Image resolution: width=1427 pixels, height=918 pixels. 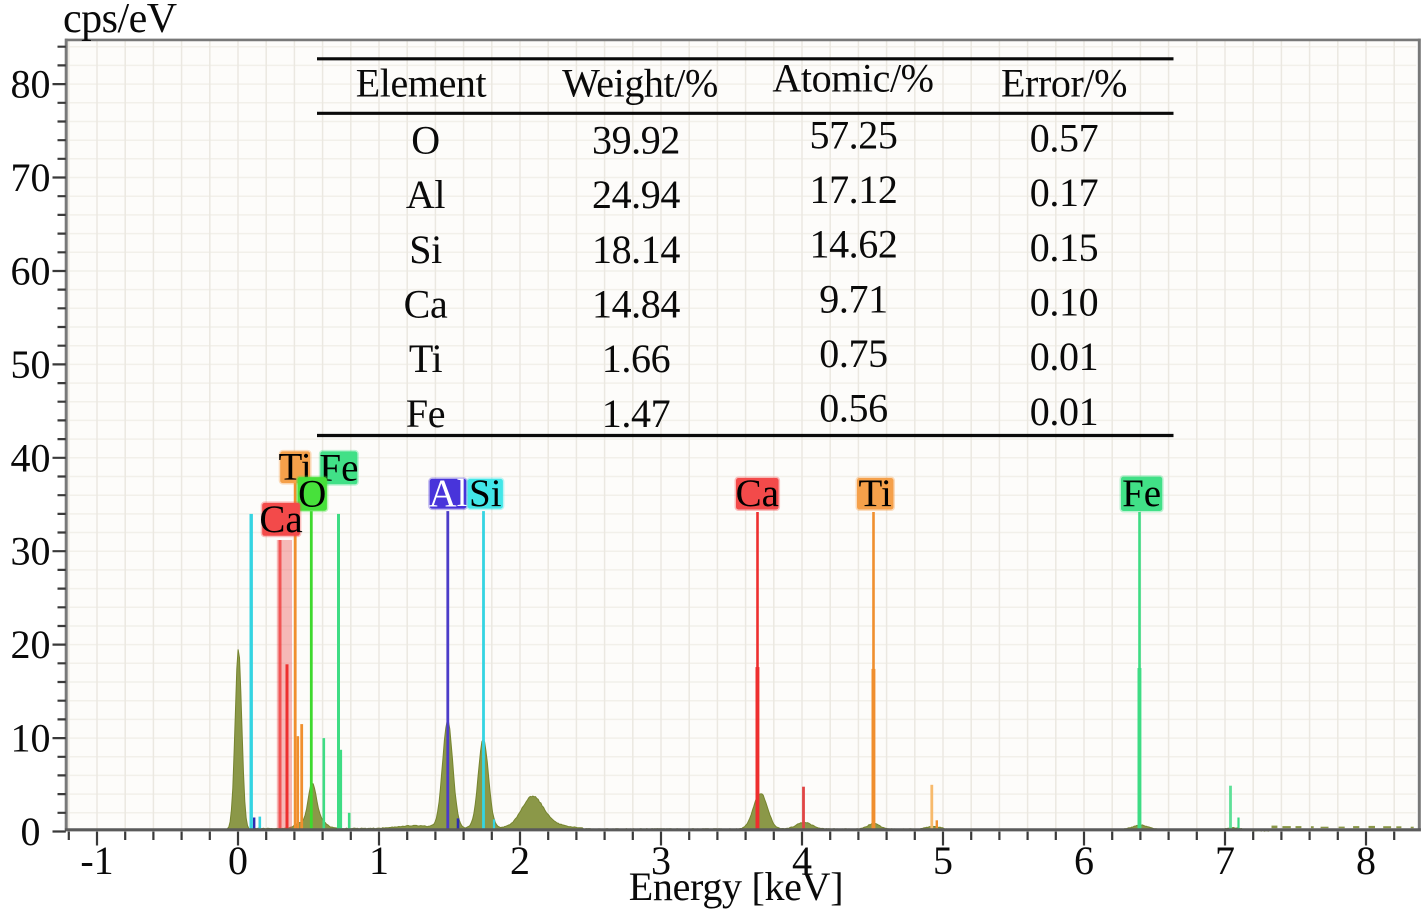 I want to click on svg-text: 17.12, so click(x=853, y=189).